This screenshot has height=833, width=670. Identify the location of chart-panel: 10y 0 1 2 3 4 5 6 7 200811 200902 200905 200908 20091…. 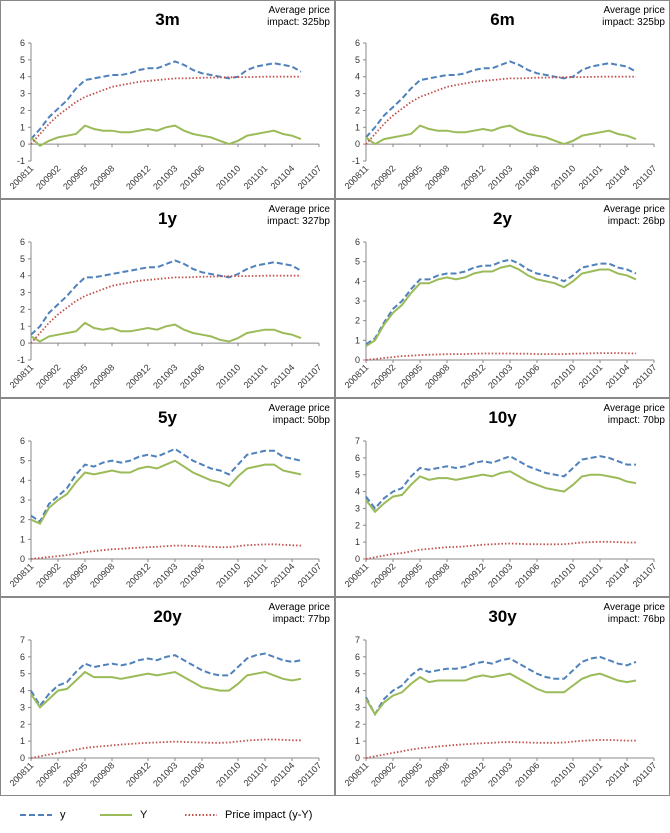
(502, 497).